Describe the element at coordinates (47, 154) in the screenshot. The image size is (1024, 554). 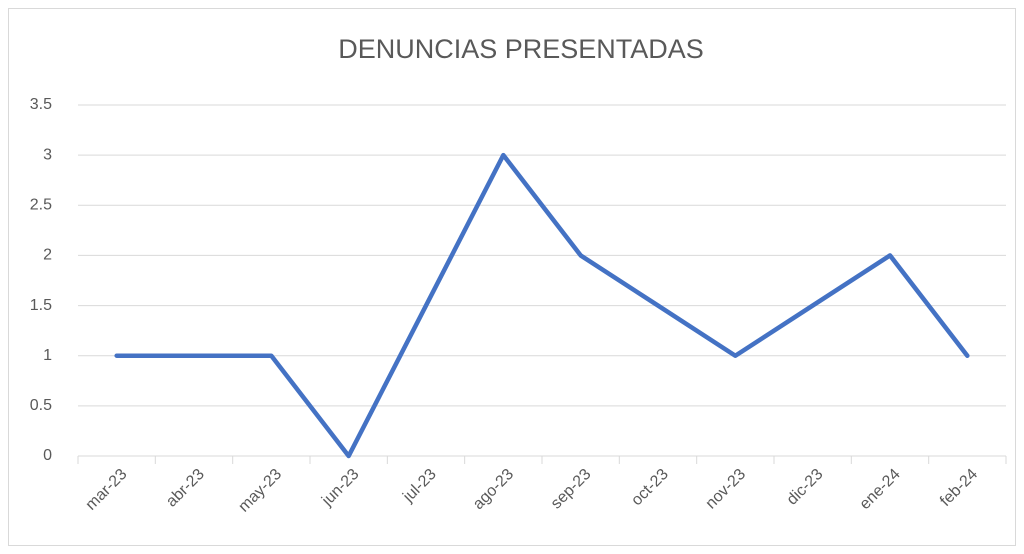
I see `y-tick-label: 3` at that location.